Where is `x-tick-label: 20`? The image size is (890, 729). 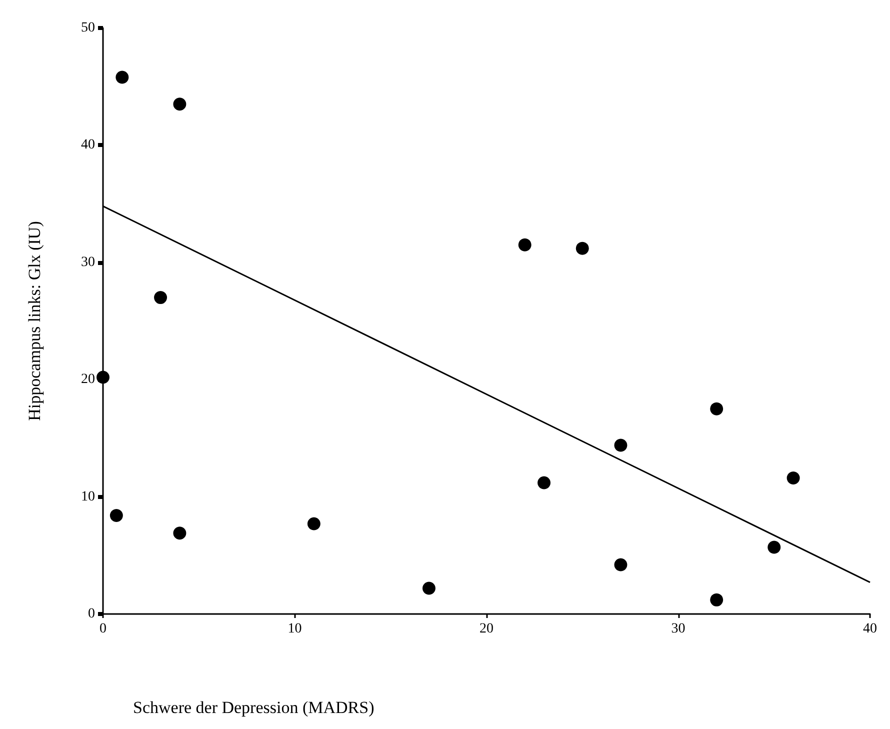
x-tick-label: 20 is located at coordinates (487, 629).